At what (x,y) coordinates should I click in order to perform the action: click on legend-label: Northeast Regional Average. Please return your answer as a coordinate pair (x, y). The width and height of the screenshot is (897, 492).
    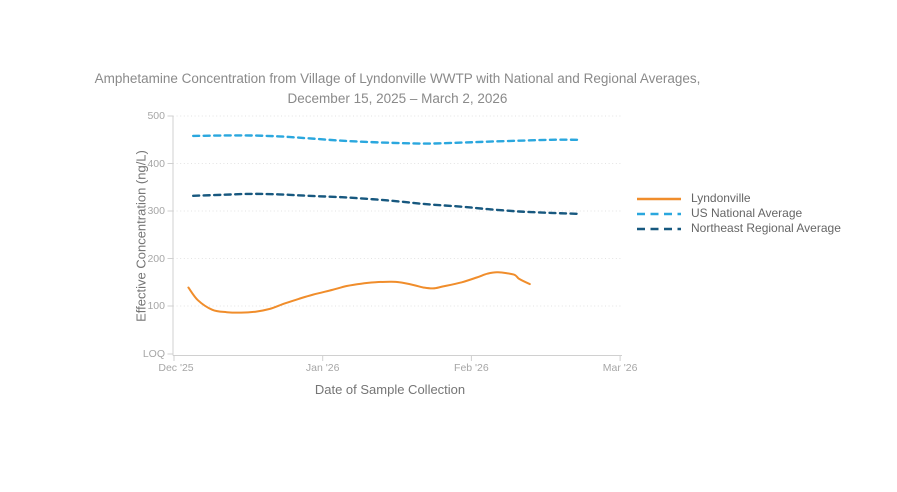
    Looking at the image, I should click on (766, 228).